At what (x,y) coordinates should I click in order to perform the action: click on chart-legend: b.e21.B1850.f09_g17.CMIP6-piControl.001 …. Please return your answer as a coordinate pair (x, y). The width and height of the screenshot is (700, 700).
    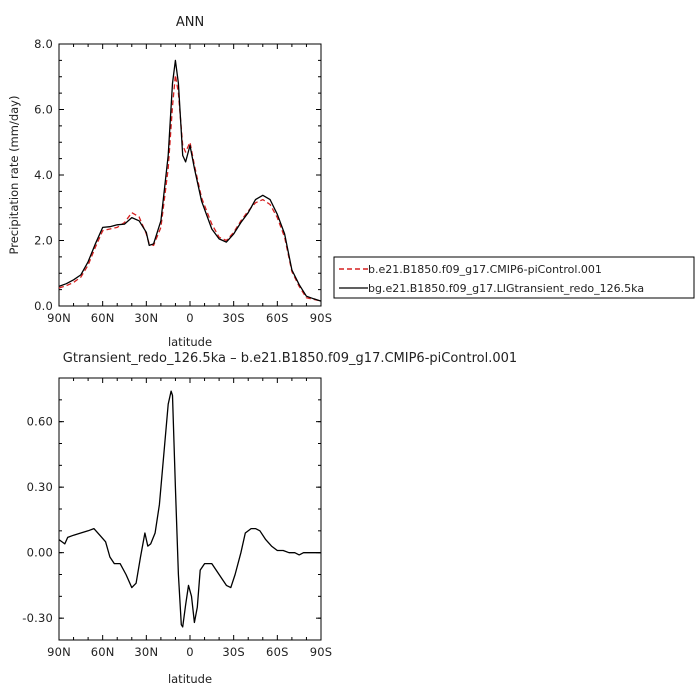
    Looking at the image, I should click on (514, 277).